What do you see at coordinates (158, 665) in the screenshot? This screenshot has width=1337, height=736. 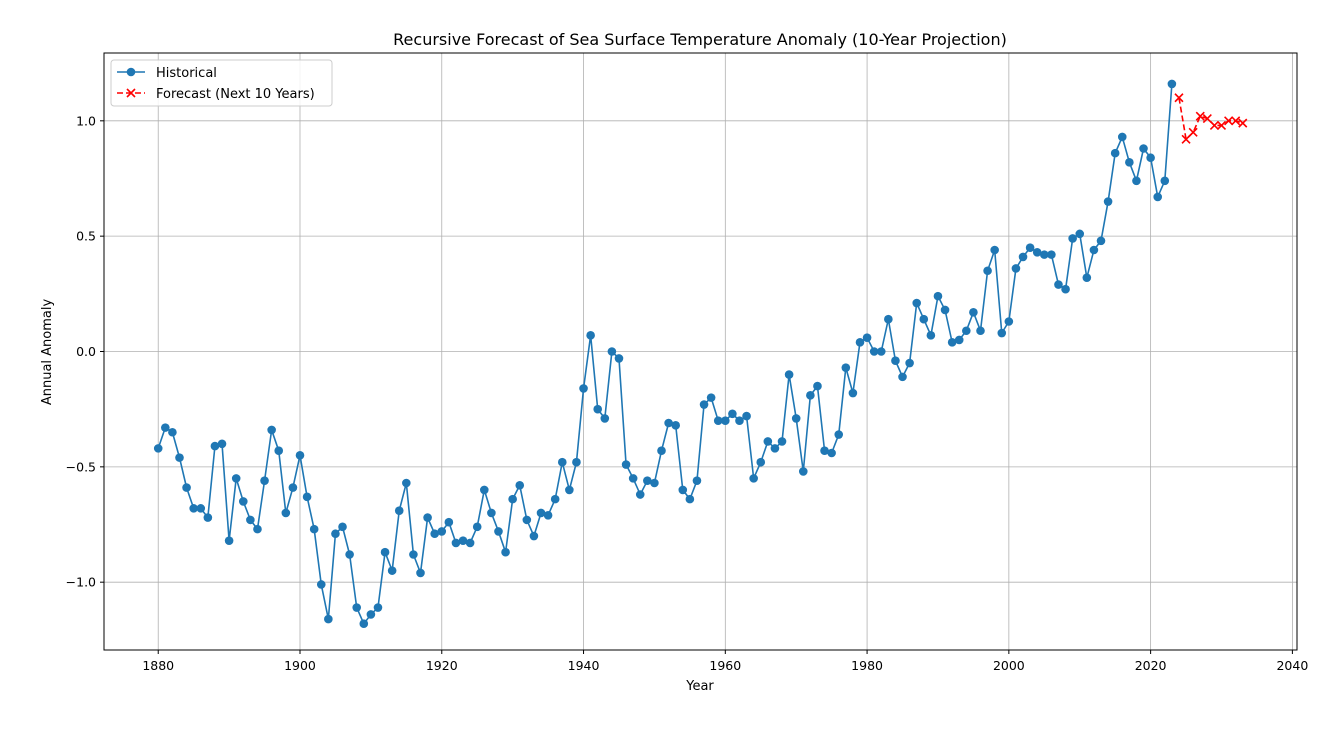 I see `x-tick-label: 1880` at bounding box center [158, 665].